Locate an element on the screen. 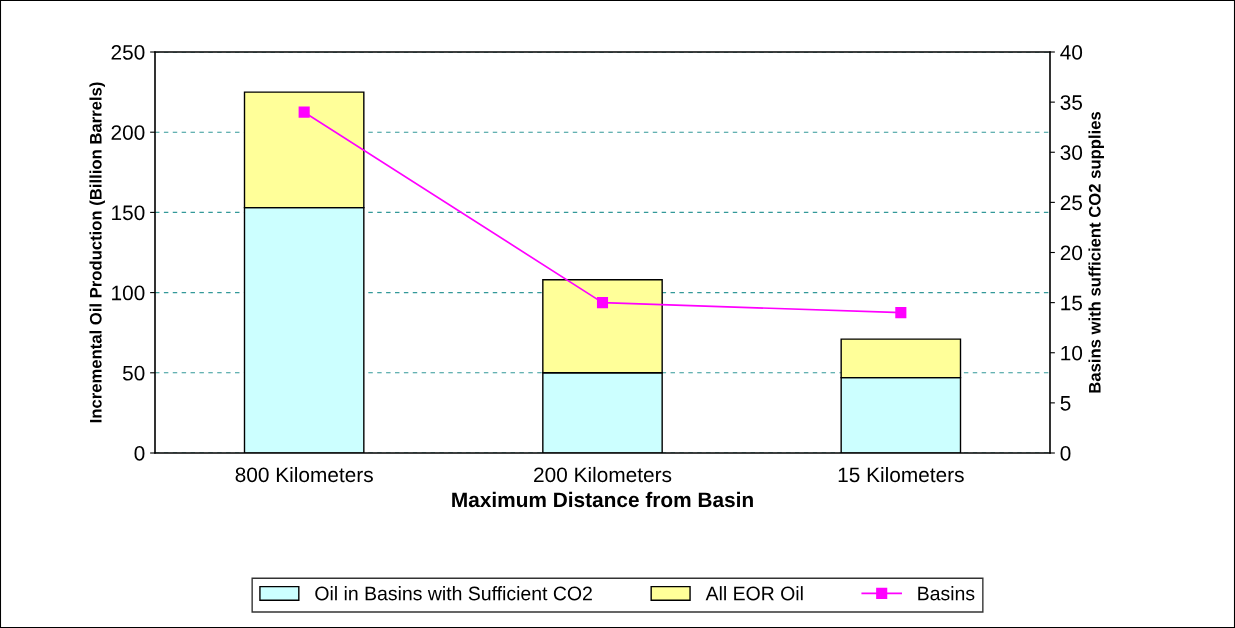  y-tick-label: 0 is located at coordinates (139, 453).